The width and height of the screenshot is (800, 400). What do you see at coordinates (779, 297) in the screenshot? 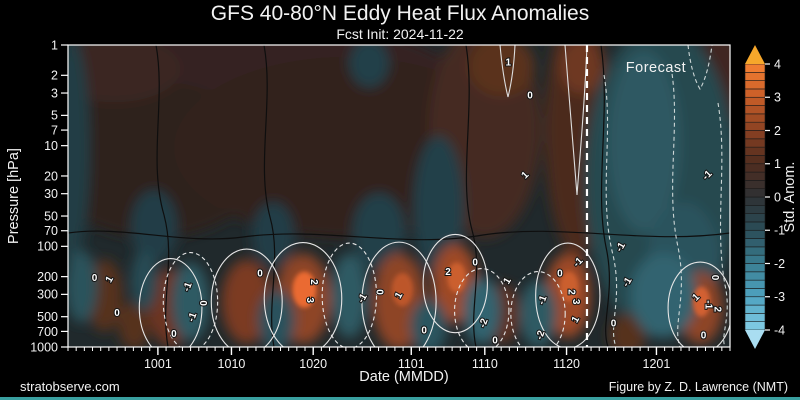
I see `colorbar-tick-label: -3` at bounding box center [779, 297].